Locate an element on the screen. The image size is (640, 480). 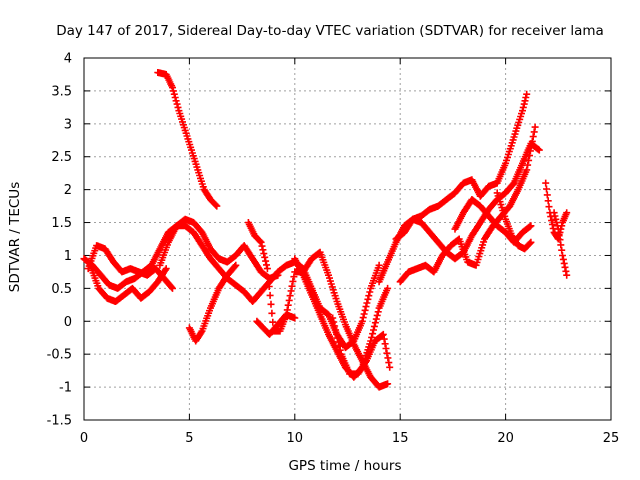
y-tick-label: 3.5 is located at coordinates (61, 91).